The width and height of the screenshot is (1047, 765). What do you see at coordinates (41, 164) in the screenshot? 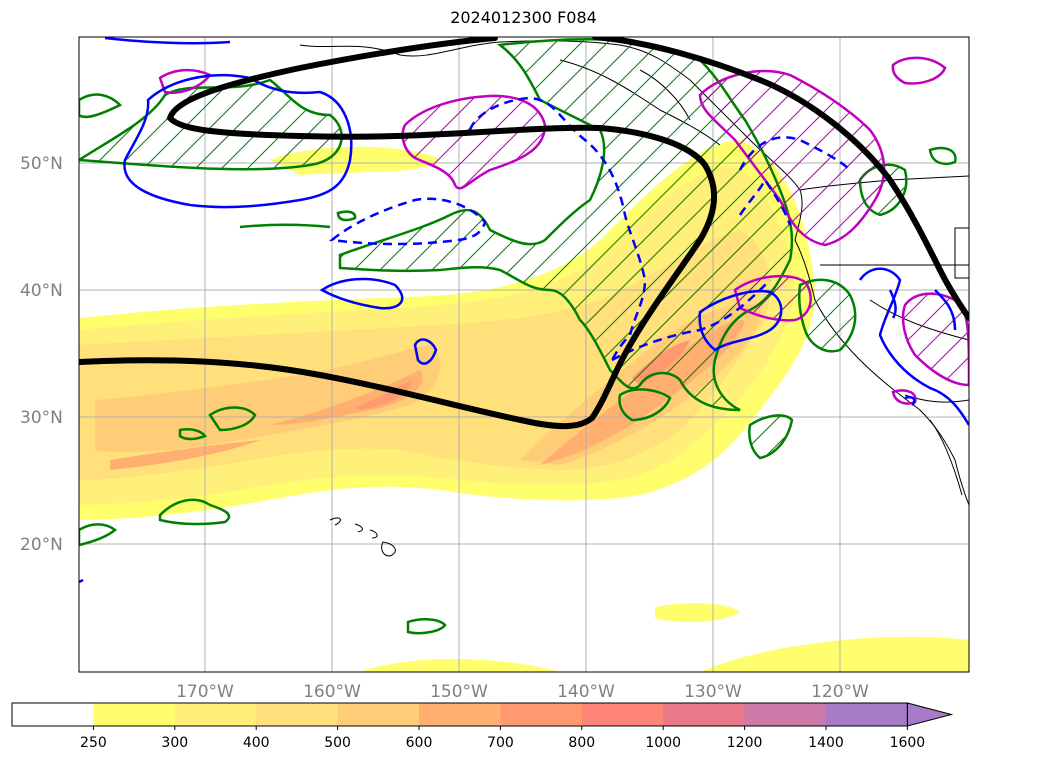
I see `lat-label: 50°N` at bounding box center [41, 164].